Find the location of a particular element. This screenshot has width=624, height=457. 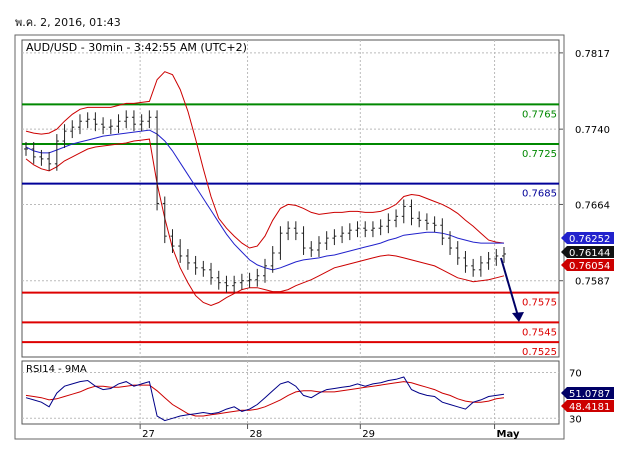

price-tags: 0.76252 0.76144 0.76054 is located at coordinates (587, 252).